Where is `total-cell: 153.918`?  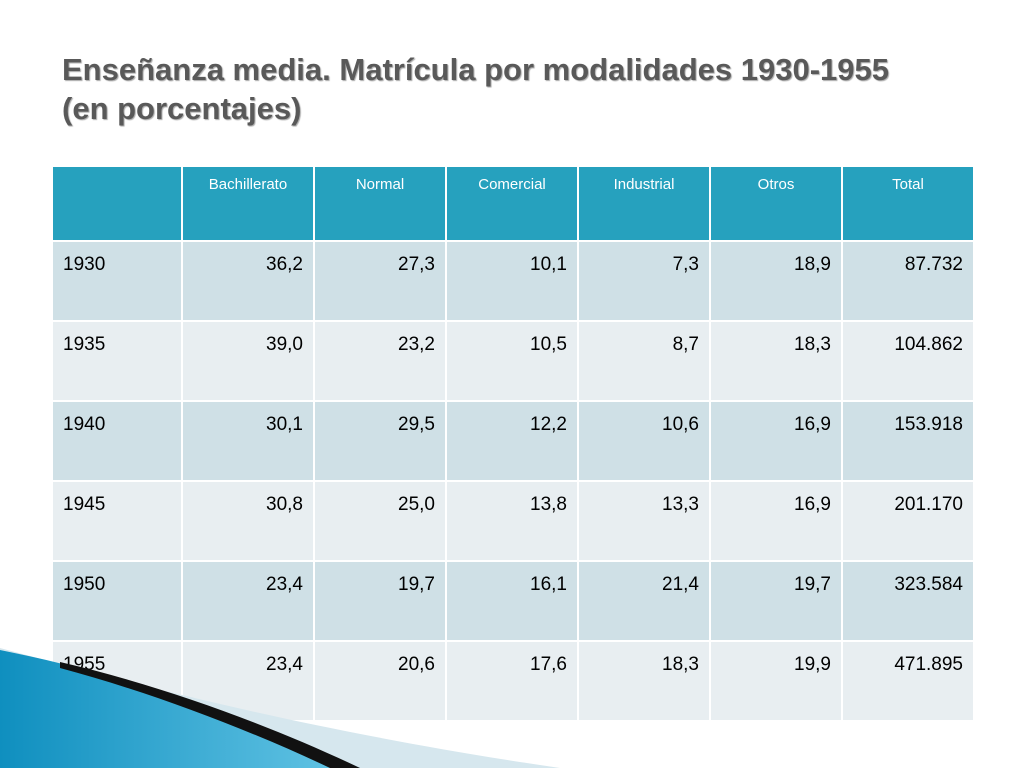 total-cell: 153.918 is located at coordinates (908, 441).